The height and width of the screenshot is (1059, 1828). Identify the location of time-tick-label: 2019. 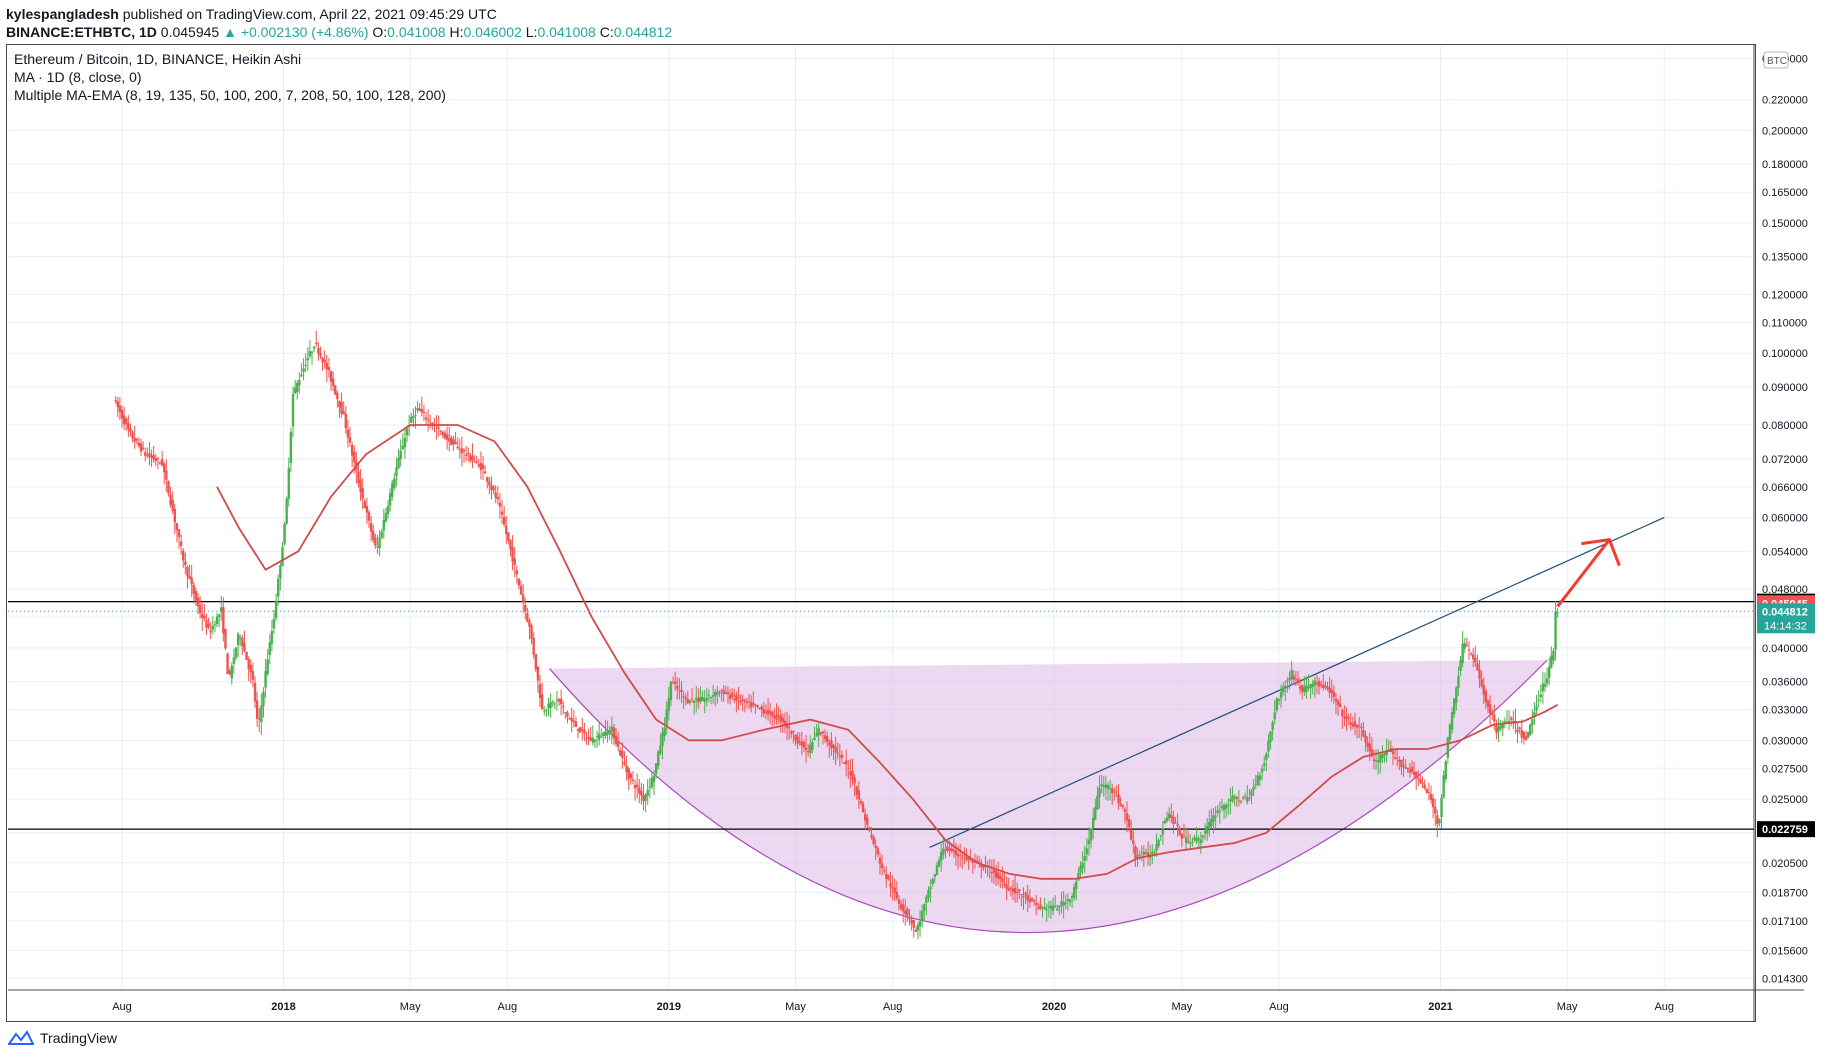
(669, 1007).